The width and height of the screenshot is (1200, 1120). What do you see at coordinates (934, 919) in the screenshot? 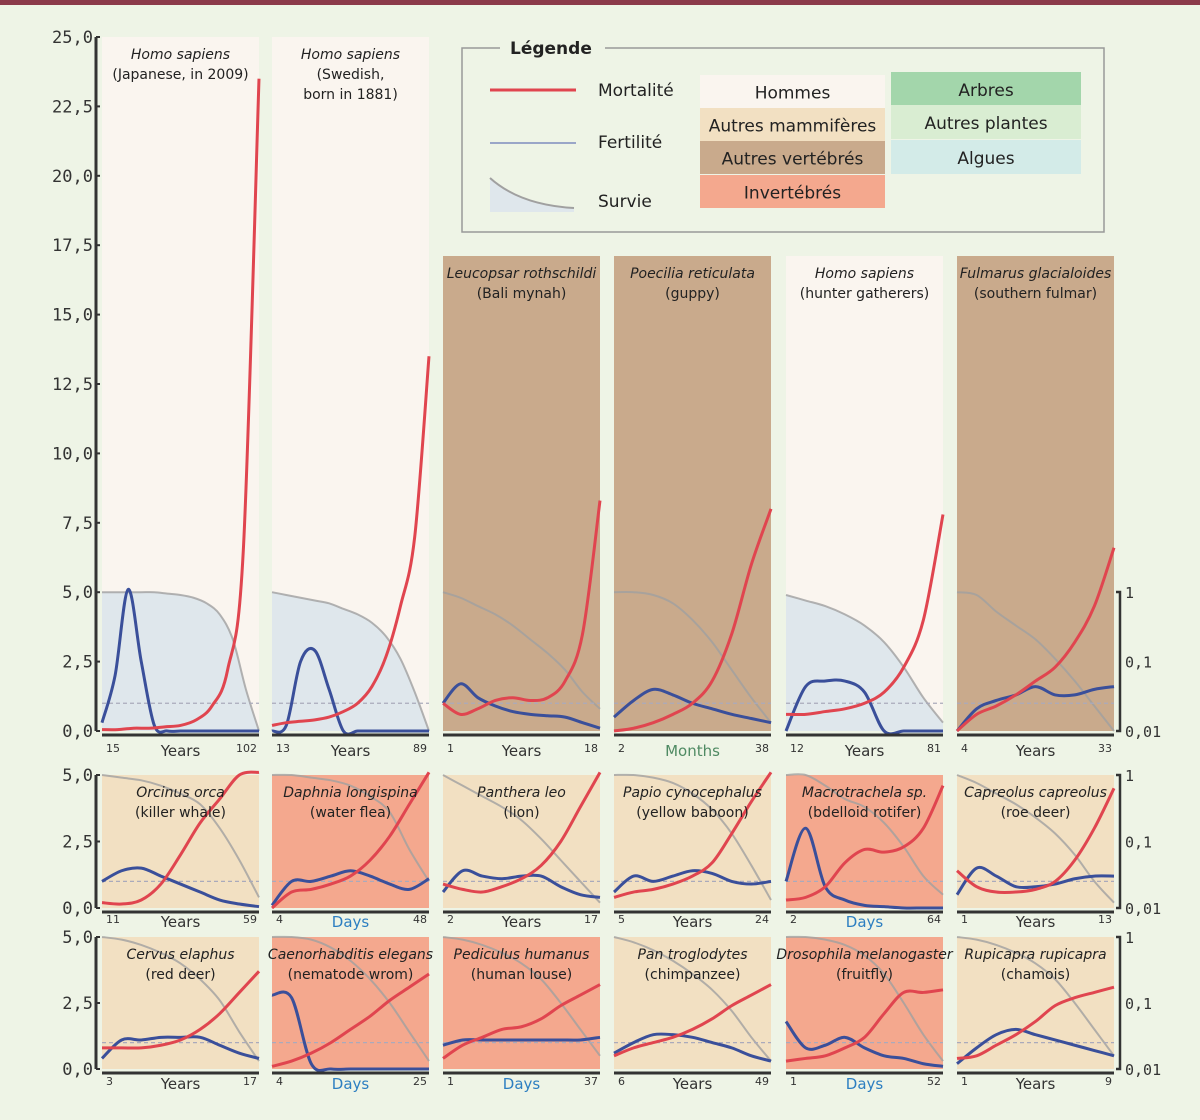
I see `x-range-end: 64` at bounding box center [934, 919].